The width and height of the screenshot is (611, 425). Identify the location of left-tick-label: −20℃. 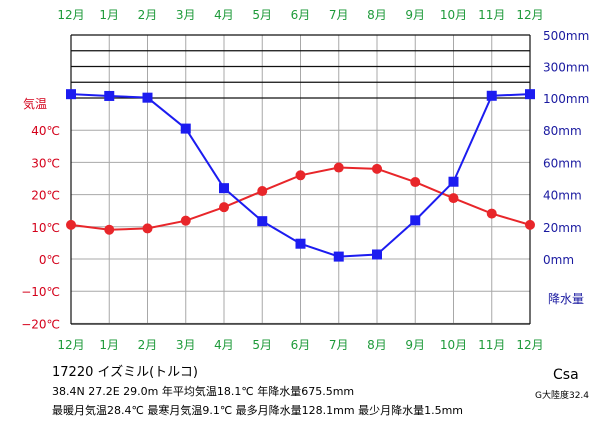
(40, 324).